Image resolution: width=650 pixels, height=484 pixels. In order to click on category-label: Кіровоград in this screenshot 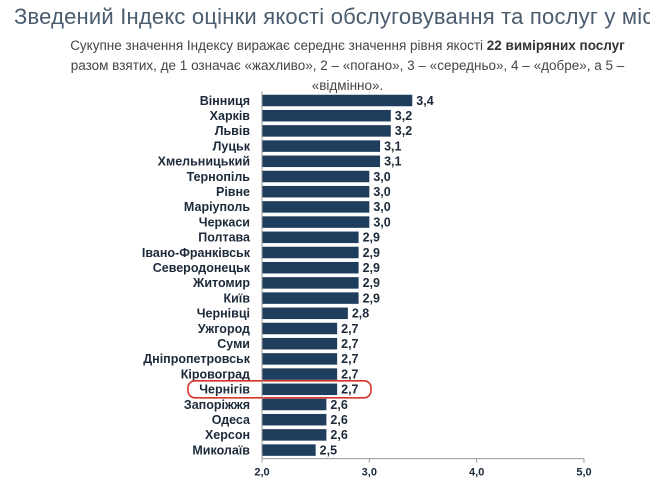, I will do `click(215, 374)`.